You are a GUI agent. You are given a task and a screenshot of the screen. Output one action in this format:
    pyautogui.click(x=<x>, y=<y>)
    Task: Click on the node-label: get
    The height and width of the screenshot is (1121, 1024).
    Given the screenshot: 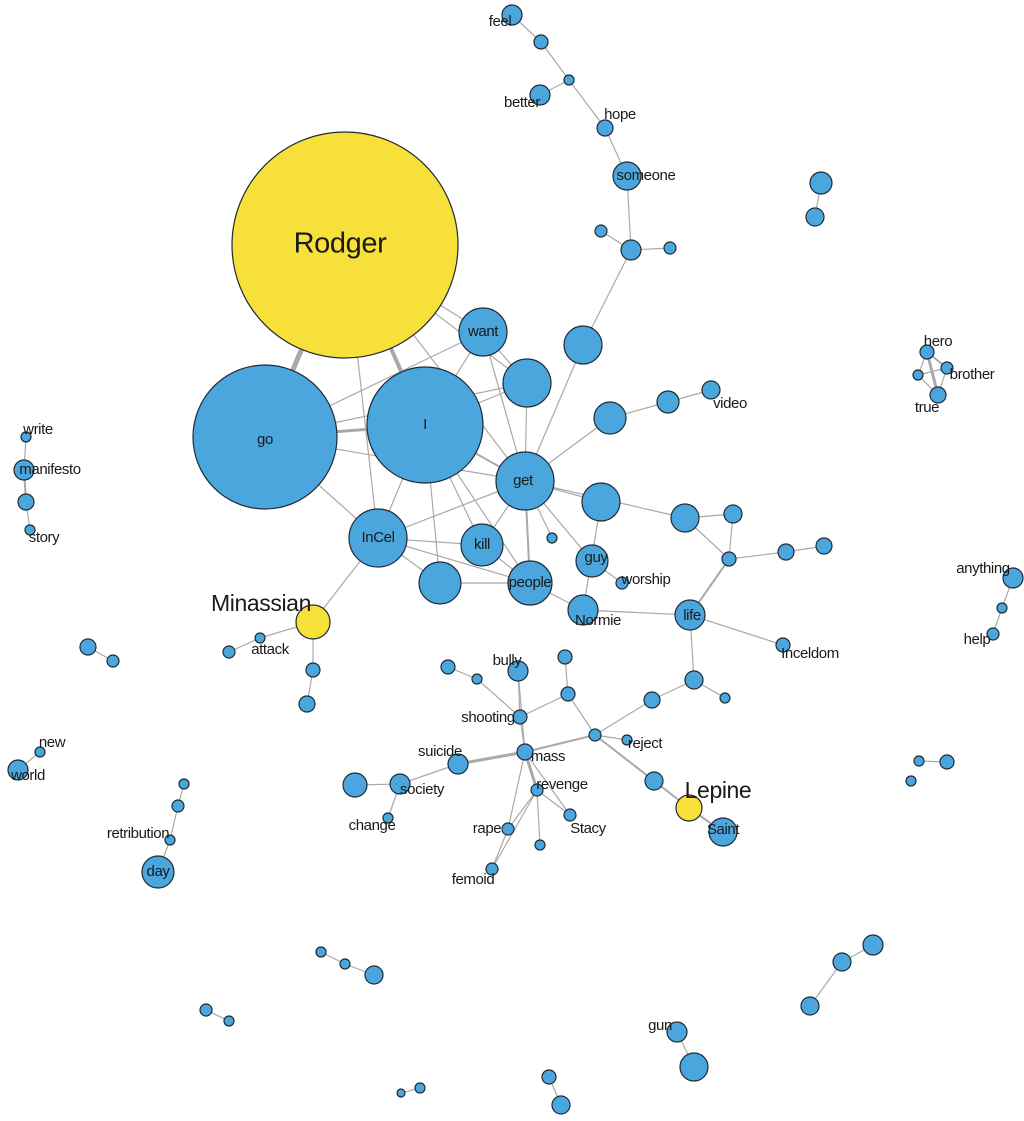 What is the action you would take?
    pyautogui.click(x=523, y=480)
    